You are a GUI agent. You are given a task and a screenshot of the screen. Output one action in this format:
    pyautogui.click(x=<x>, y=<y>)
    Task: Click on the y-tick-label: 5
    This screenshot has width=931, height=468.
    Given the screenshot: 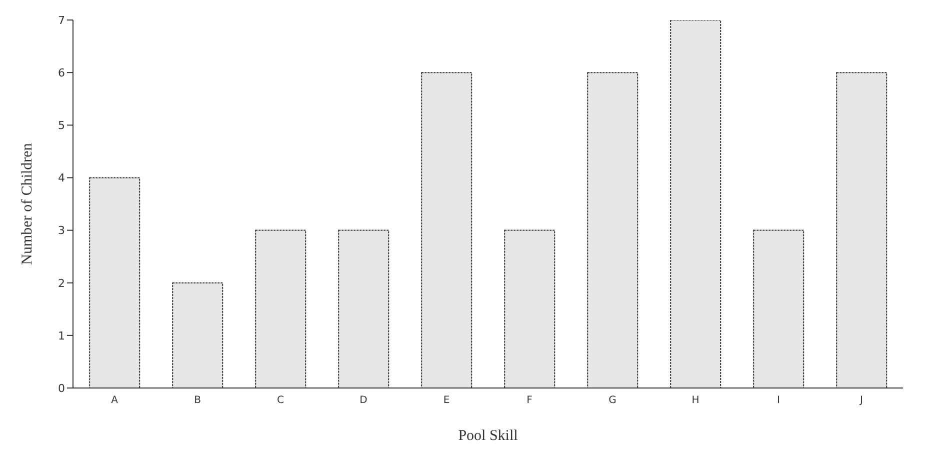 What is the action you would take?
    pyautogui.click(x=61, y=125)
    